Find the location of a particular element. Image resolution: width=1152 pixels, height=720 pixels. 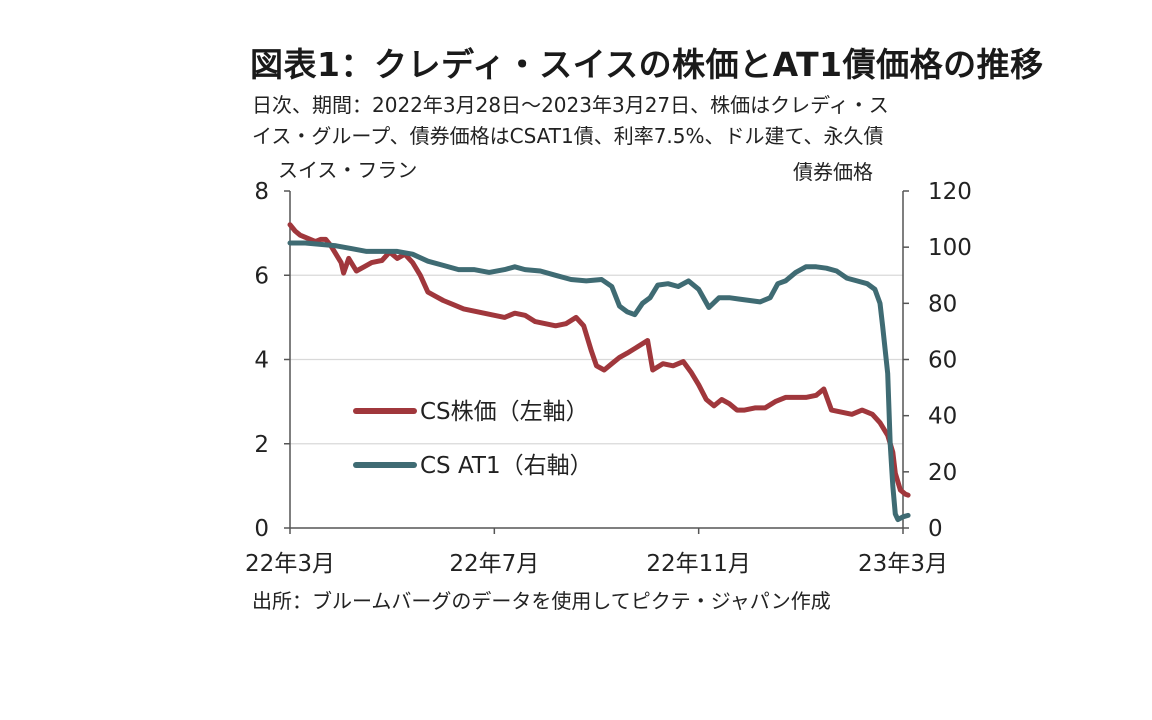

chart-title: 図表1：クレディ・スイスの株価とAT1債価格の推移 is located at coordinates (647, 64).